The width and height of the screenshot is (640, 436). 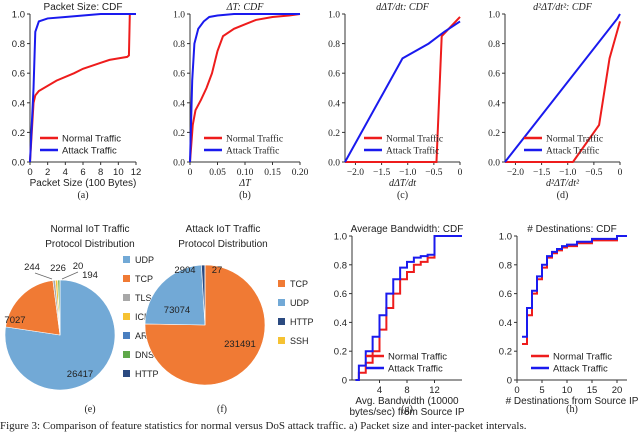 I want to click on subfigure-caption: (a), so click(x=82, y=195).